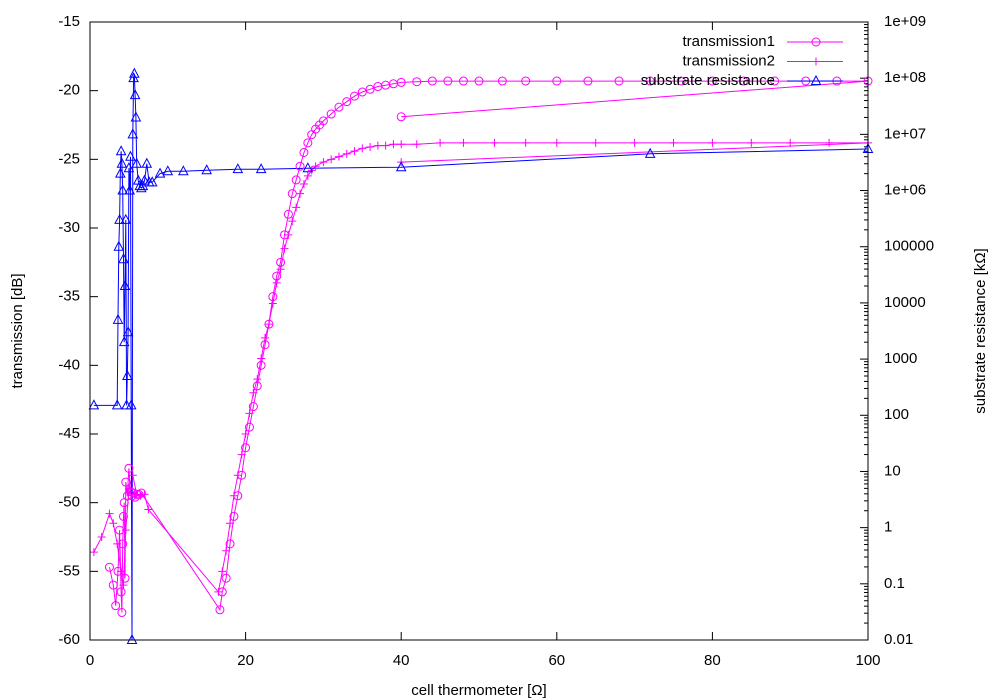 The image size is (1000, 700). What do you see at coordinates (728, 41) in the screenshot?
I see `legend-label: transmission1` at bounding box center [728, 41].